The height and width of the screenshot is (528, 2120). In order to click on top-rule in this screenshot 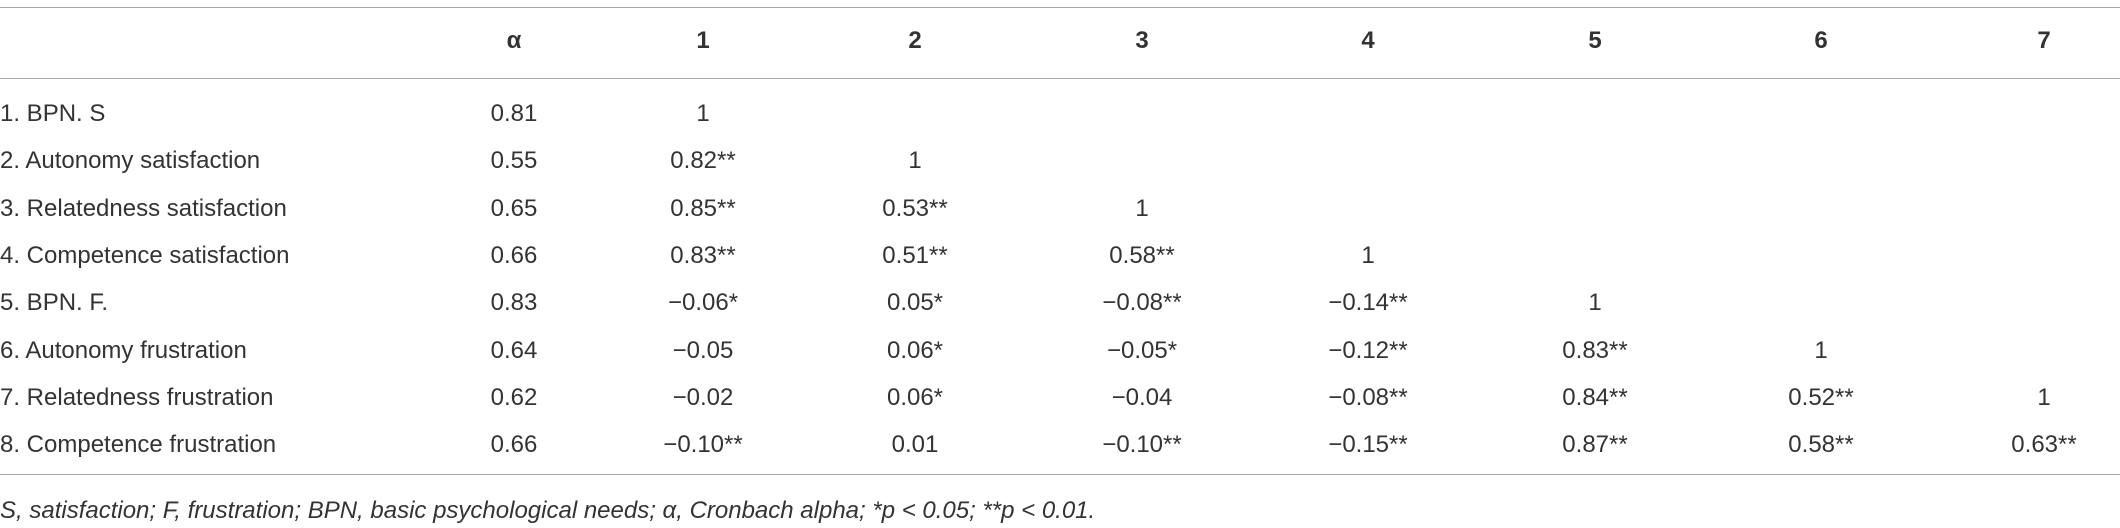, I will do `click(1060, 7)`.